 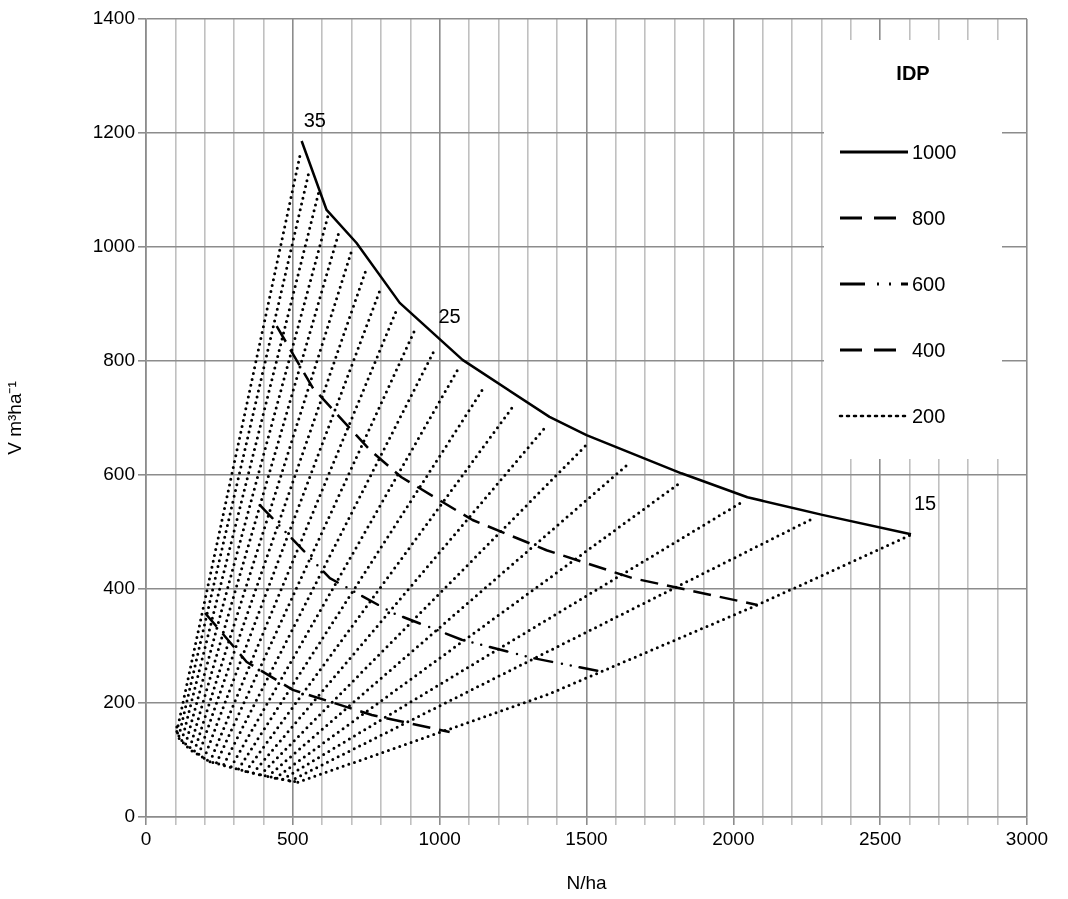 I want to click on legend-label: 1000, so click(x=934, y=152).